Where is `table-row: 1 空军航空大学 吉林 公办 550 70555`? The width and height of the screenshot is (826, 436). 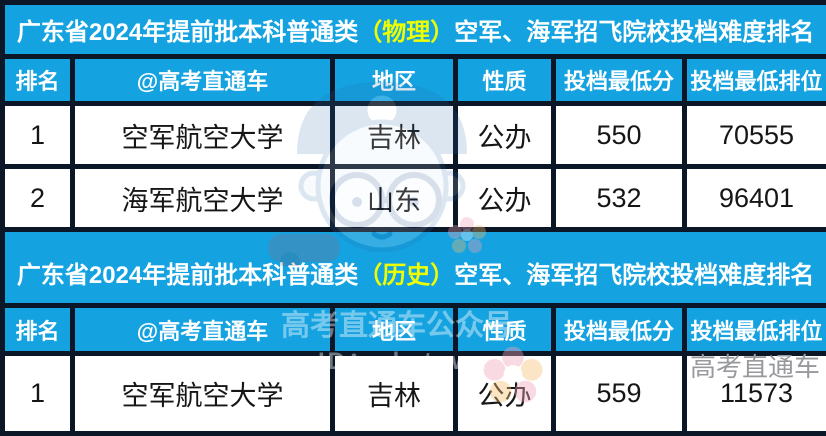 table-row: 1 空军航空大学 吉林 公办 550 70555 is located at coordinates (414, 135).